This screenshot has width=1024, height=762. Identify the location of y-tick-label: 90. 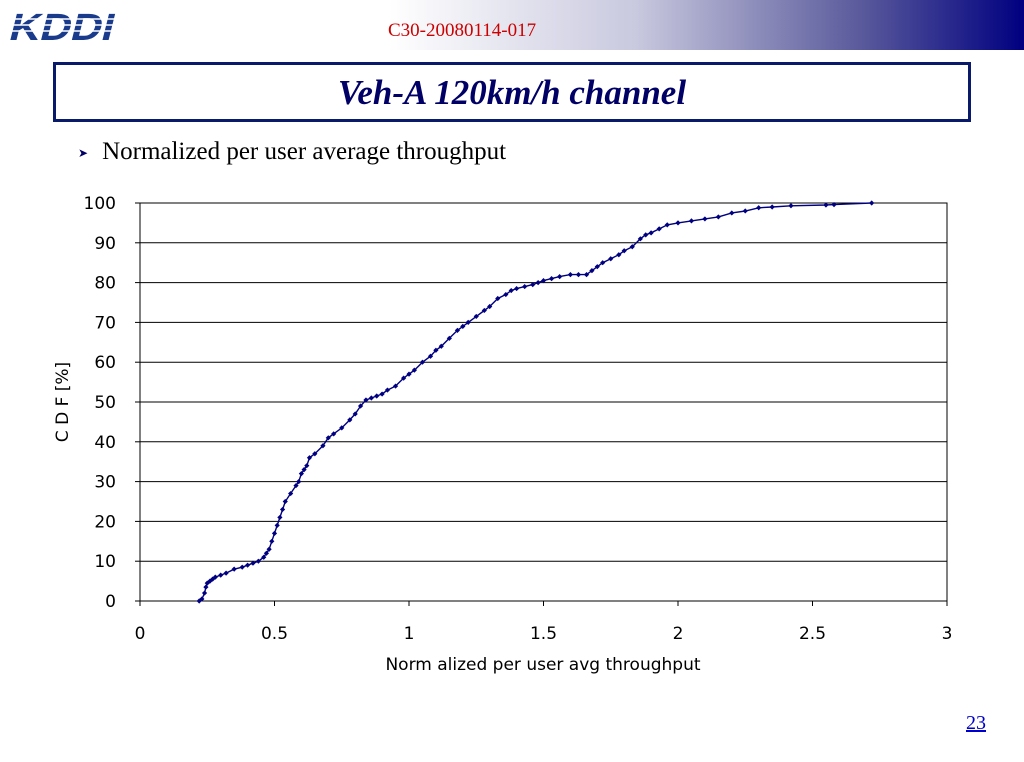
(105, 244).